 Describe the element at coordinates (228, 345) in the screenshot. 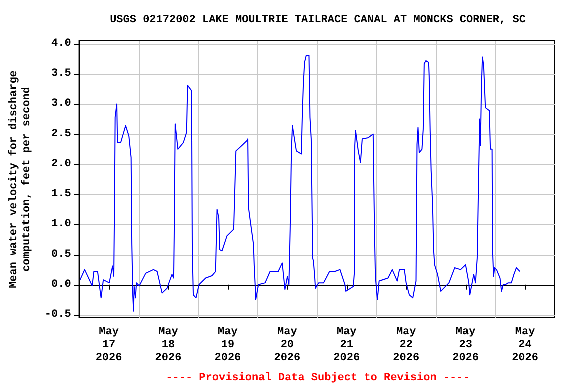

I see `x-tick-label: May 19 2026` at that location.